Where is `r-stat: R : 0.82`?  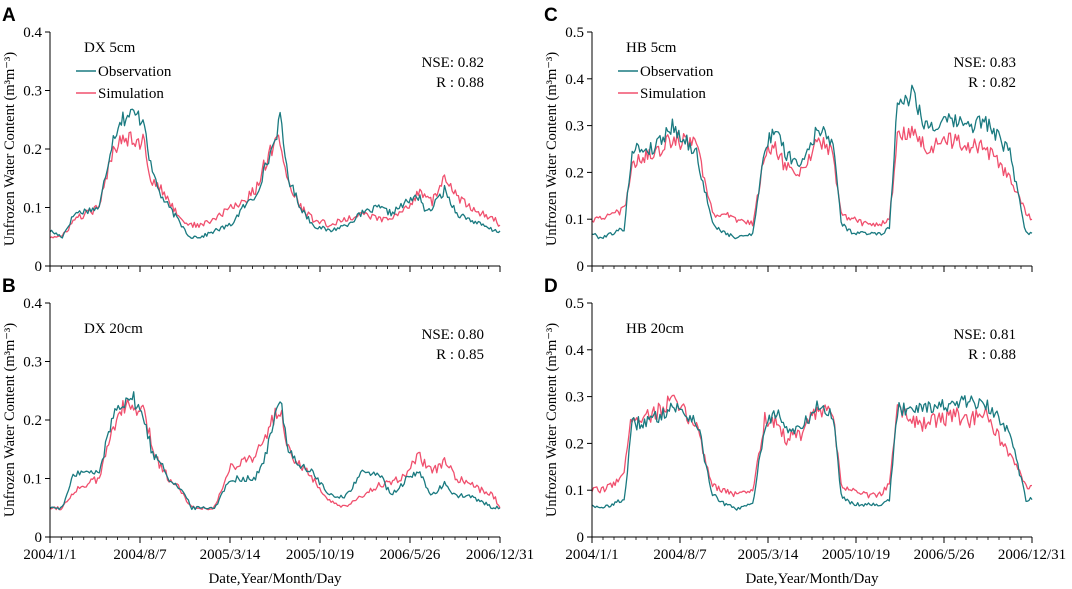
r-stat: R : 0.82 is located at coordinates (992, 83).